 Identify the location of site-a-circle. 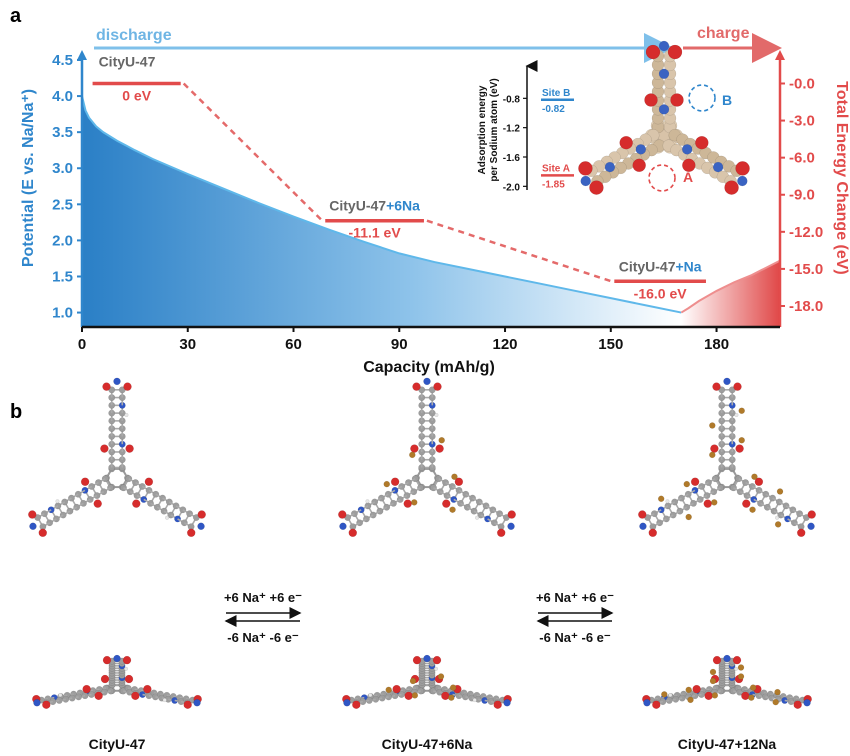
(662, 178).